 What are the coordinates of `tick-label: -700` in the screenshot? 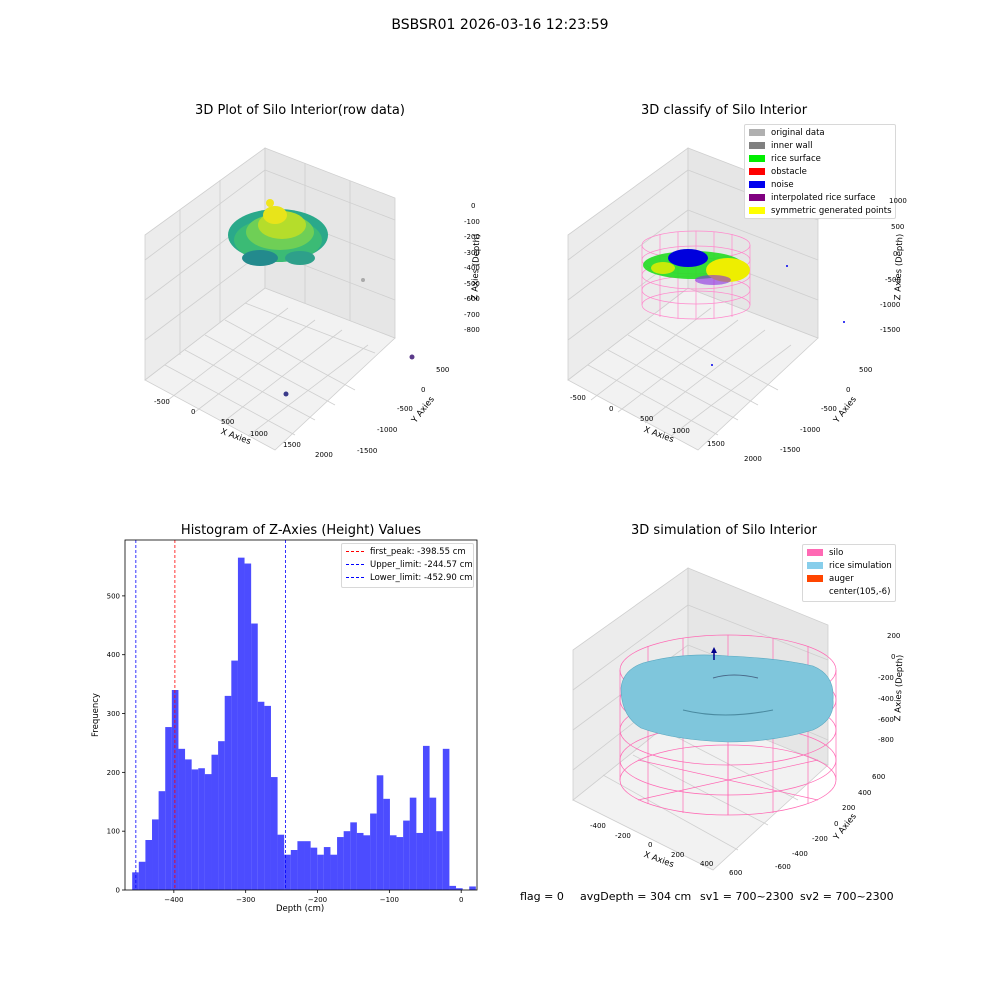 It's located at (472, 315).